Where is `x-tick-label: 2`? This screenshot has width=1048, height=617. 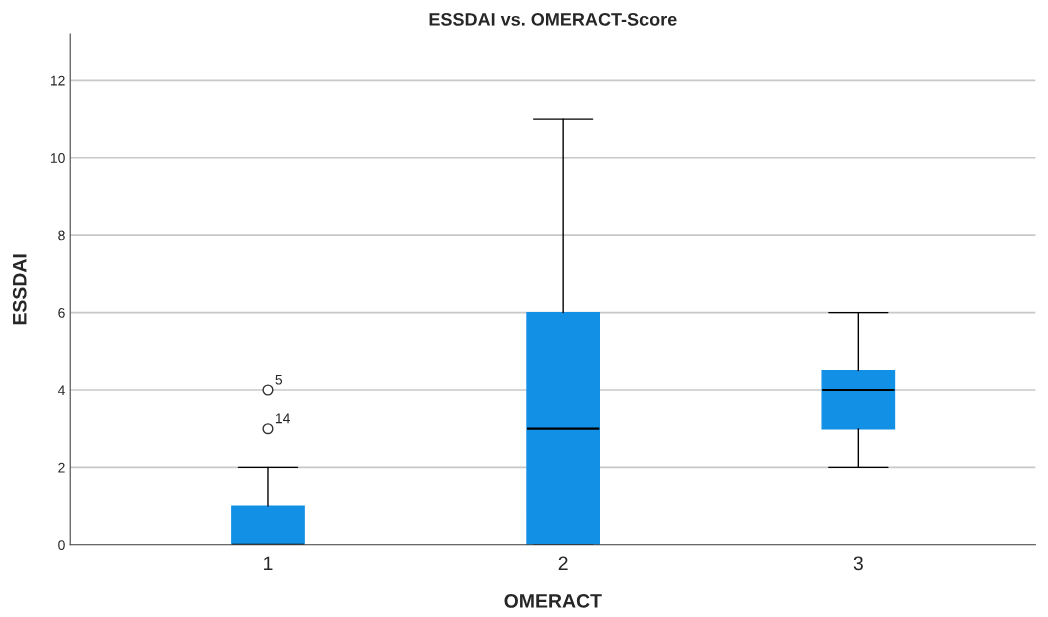 x-tick-label: 2 is located at coordinates (563, 563).